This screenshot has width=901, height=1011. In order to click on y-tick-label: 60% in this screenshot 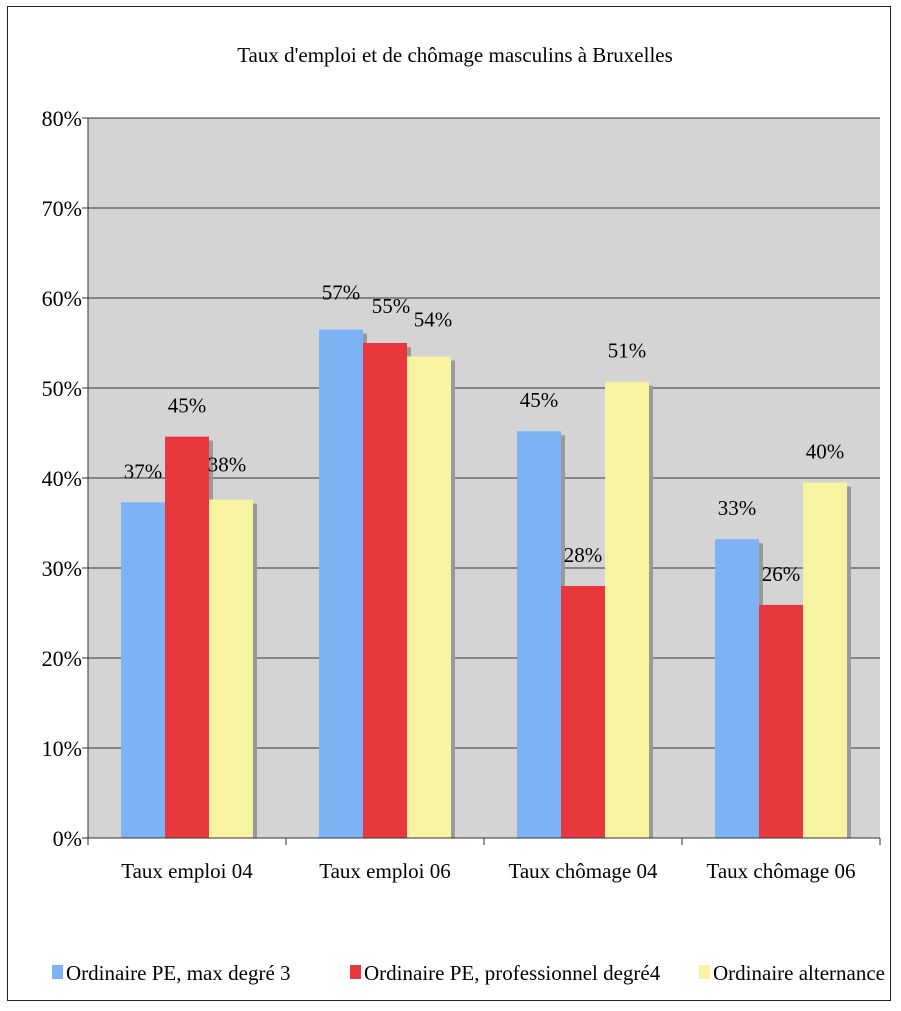, I will do `click(62, 298)`.